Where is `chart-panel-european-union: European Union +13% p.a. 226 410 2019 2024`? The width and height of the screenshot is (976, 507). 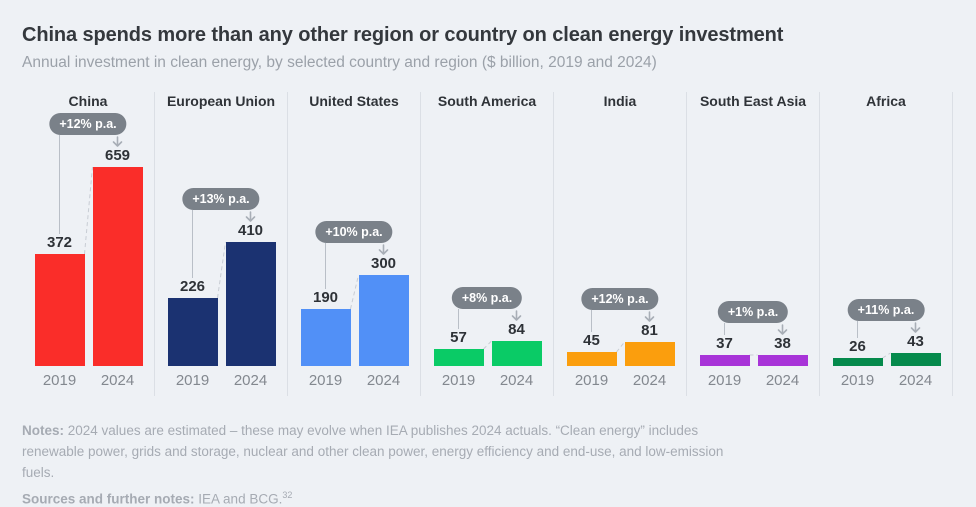 chart-panel-european-union: European Union +13% p.a. 226 410 2019 2024 is located at coordinates (221, 244).